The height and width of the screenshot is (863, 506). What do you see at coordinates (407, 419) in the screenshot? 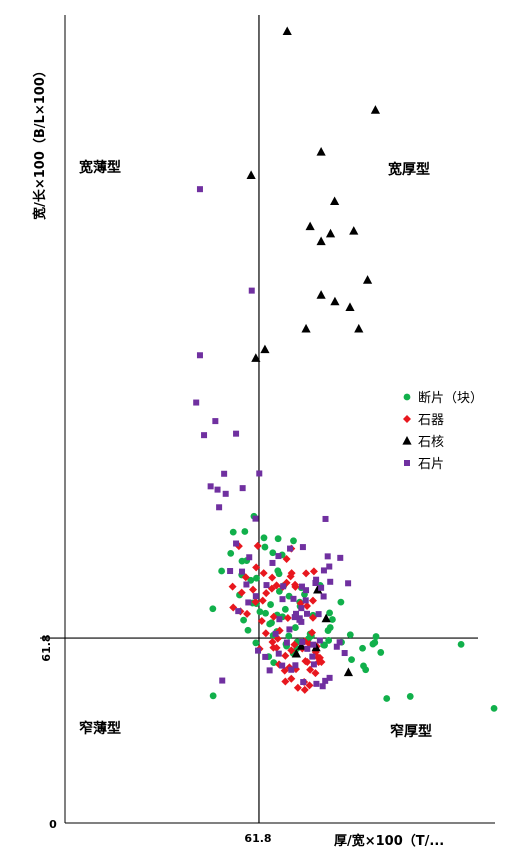
I see `legend-marker-diamond` at bounding box center [407, 419].